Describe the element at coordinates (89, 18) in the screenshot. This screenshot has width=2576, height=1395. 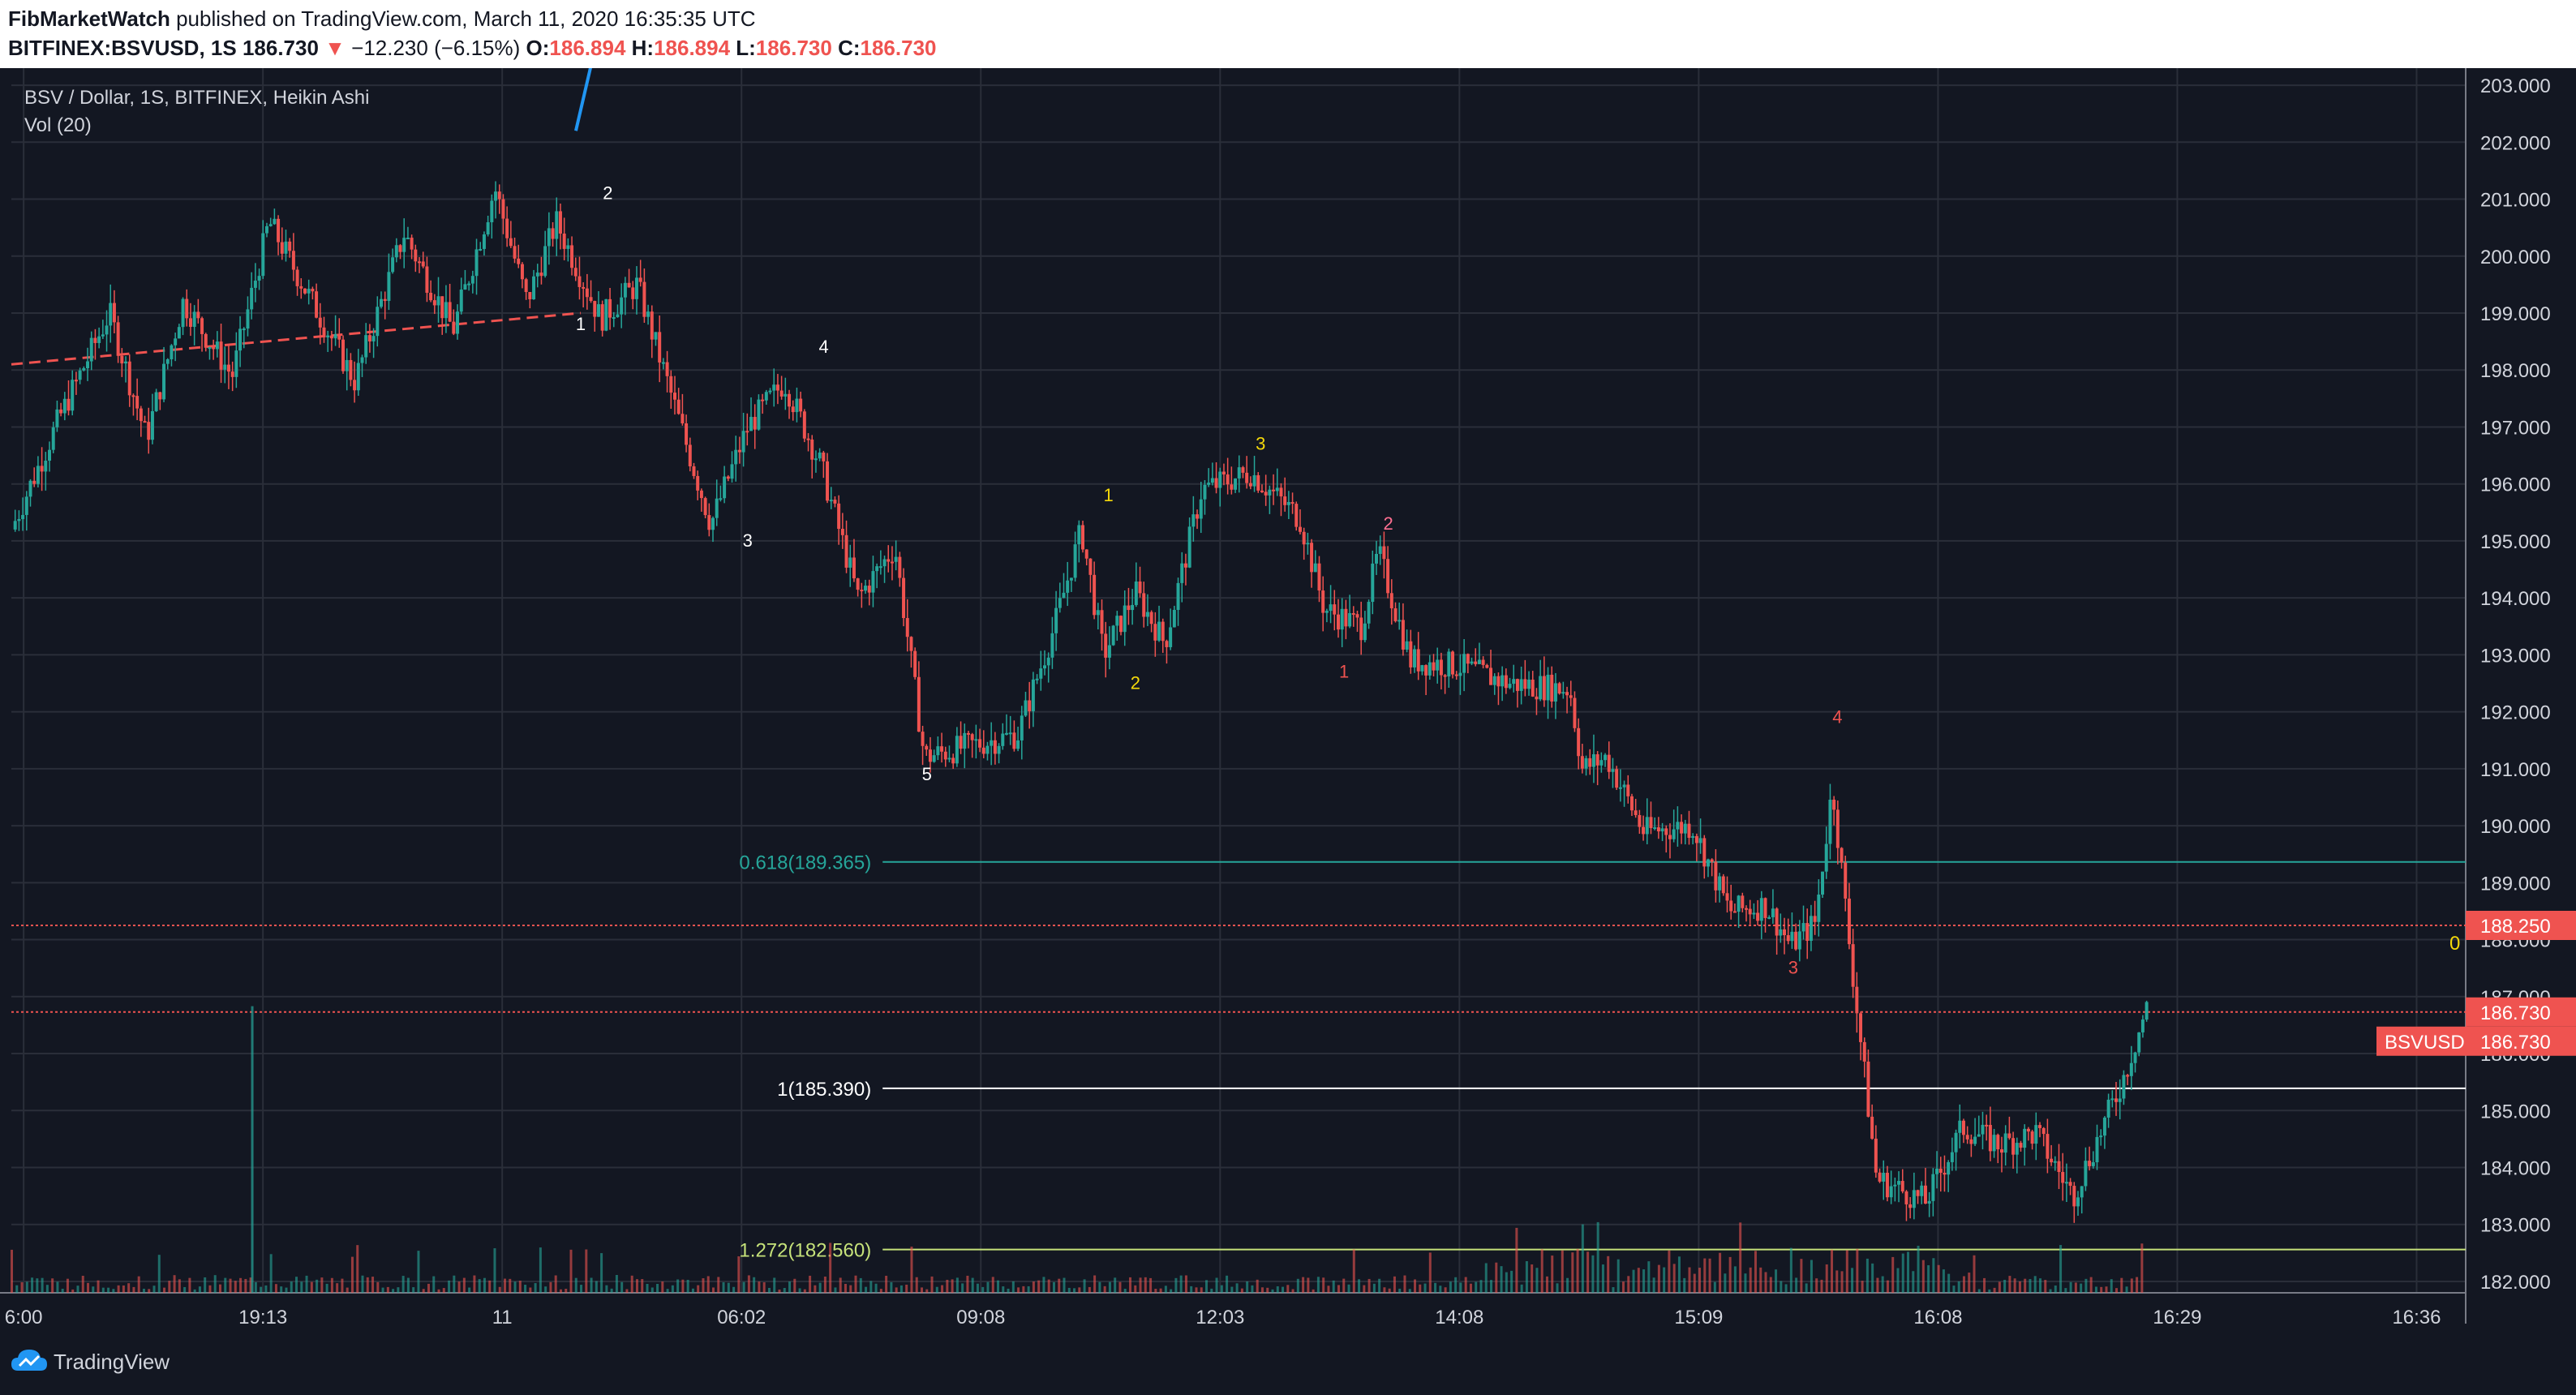
I see `author-name: FibMarketWatch` at that location.